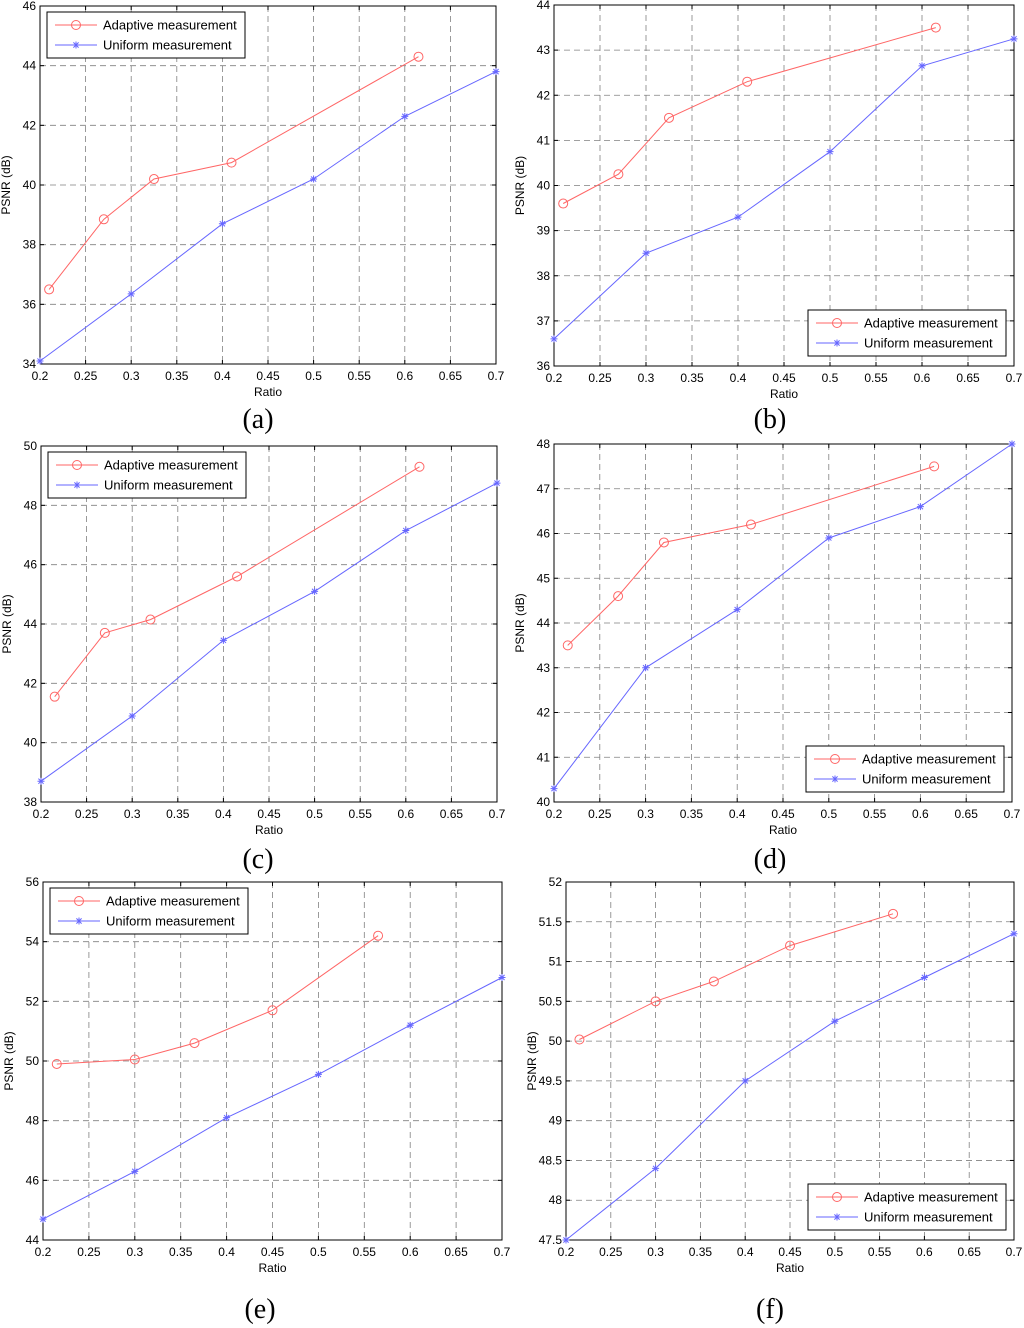 Image resolution: width=1024 pixels, height=1328 pixels. I want to click on chart-5-x-tick-label: 0.65, so click(970, 1252).